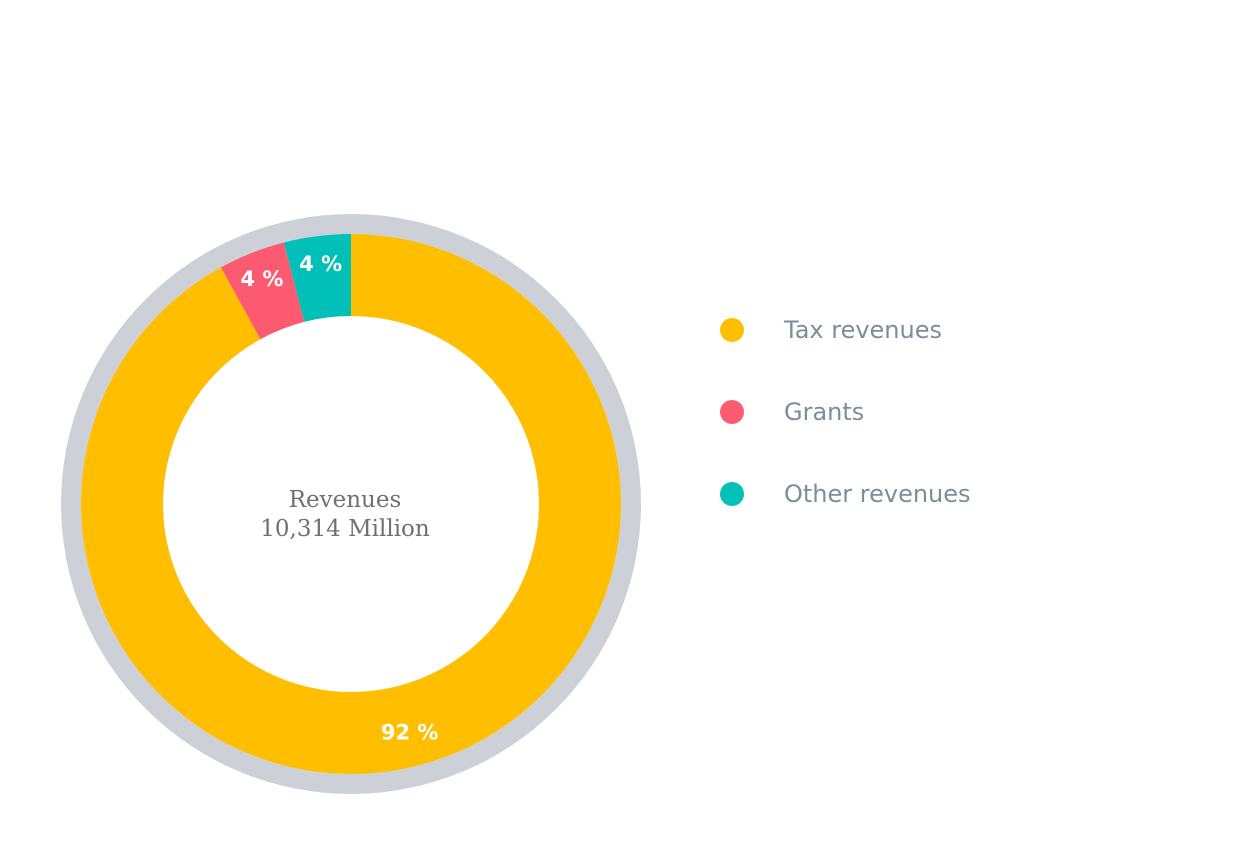 Image resolution: width=1242 pixels, height=864 pixels. Describe the element at coordinates (345, 529) in the screenshot. I see `center-value: 10,314 Million` at that location.